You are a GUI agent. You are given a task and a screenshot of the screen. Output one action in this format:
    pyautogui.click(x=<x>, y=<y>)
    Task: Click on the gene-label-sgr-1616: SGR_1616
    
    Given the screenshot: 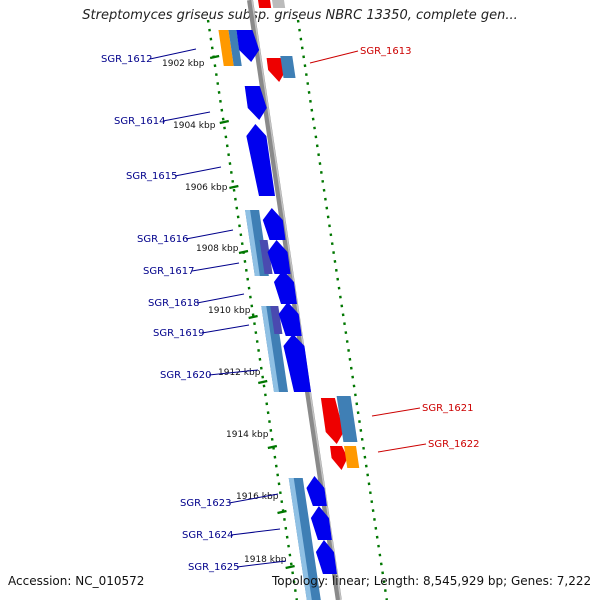 What is the action you would take?
    pyautogui.click(x=163, y=239)
    